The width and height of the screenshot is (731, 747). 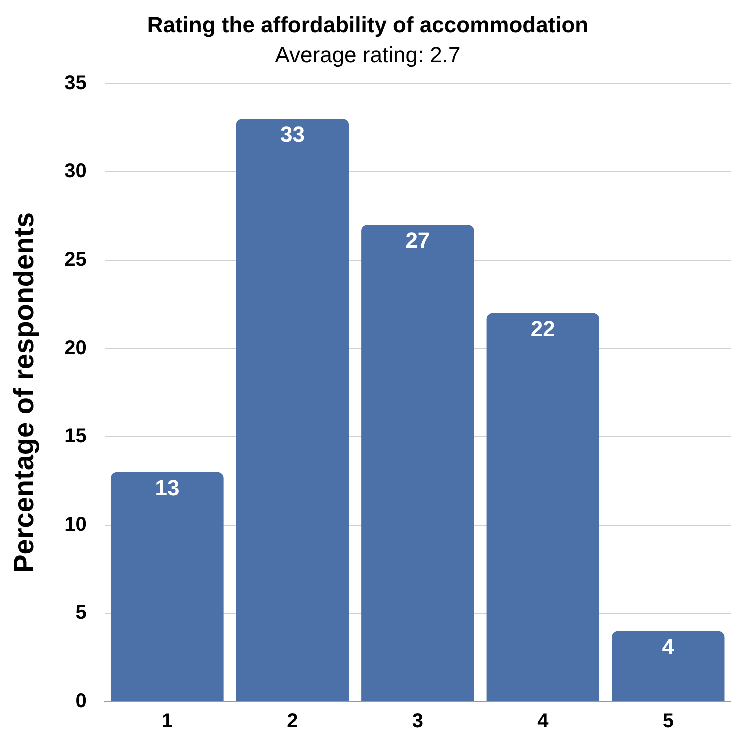 What do you see at coordinates (418, 241) in the screenshot?
I see `data-label: 27` at bounding box center [418, 241].